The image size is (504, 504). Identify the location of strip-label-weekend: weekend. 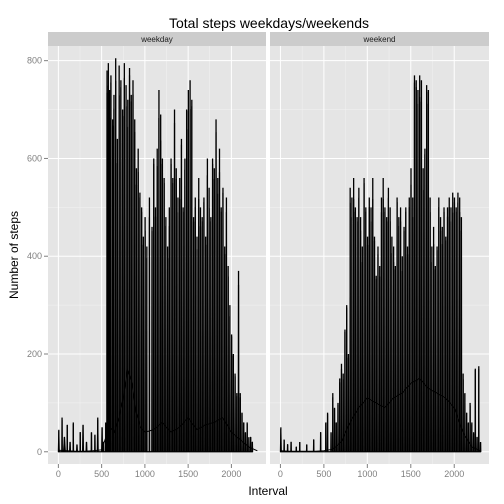
(378, 39).